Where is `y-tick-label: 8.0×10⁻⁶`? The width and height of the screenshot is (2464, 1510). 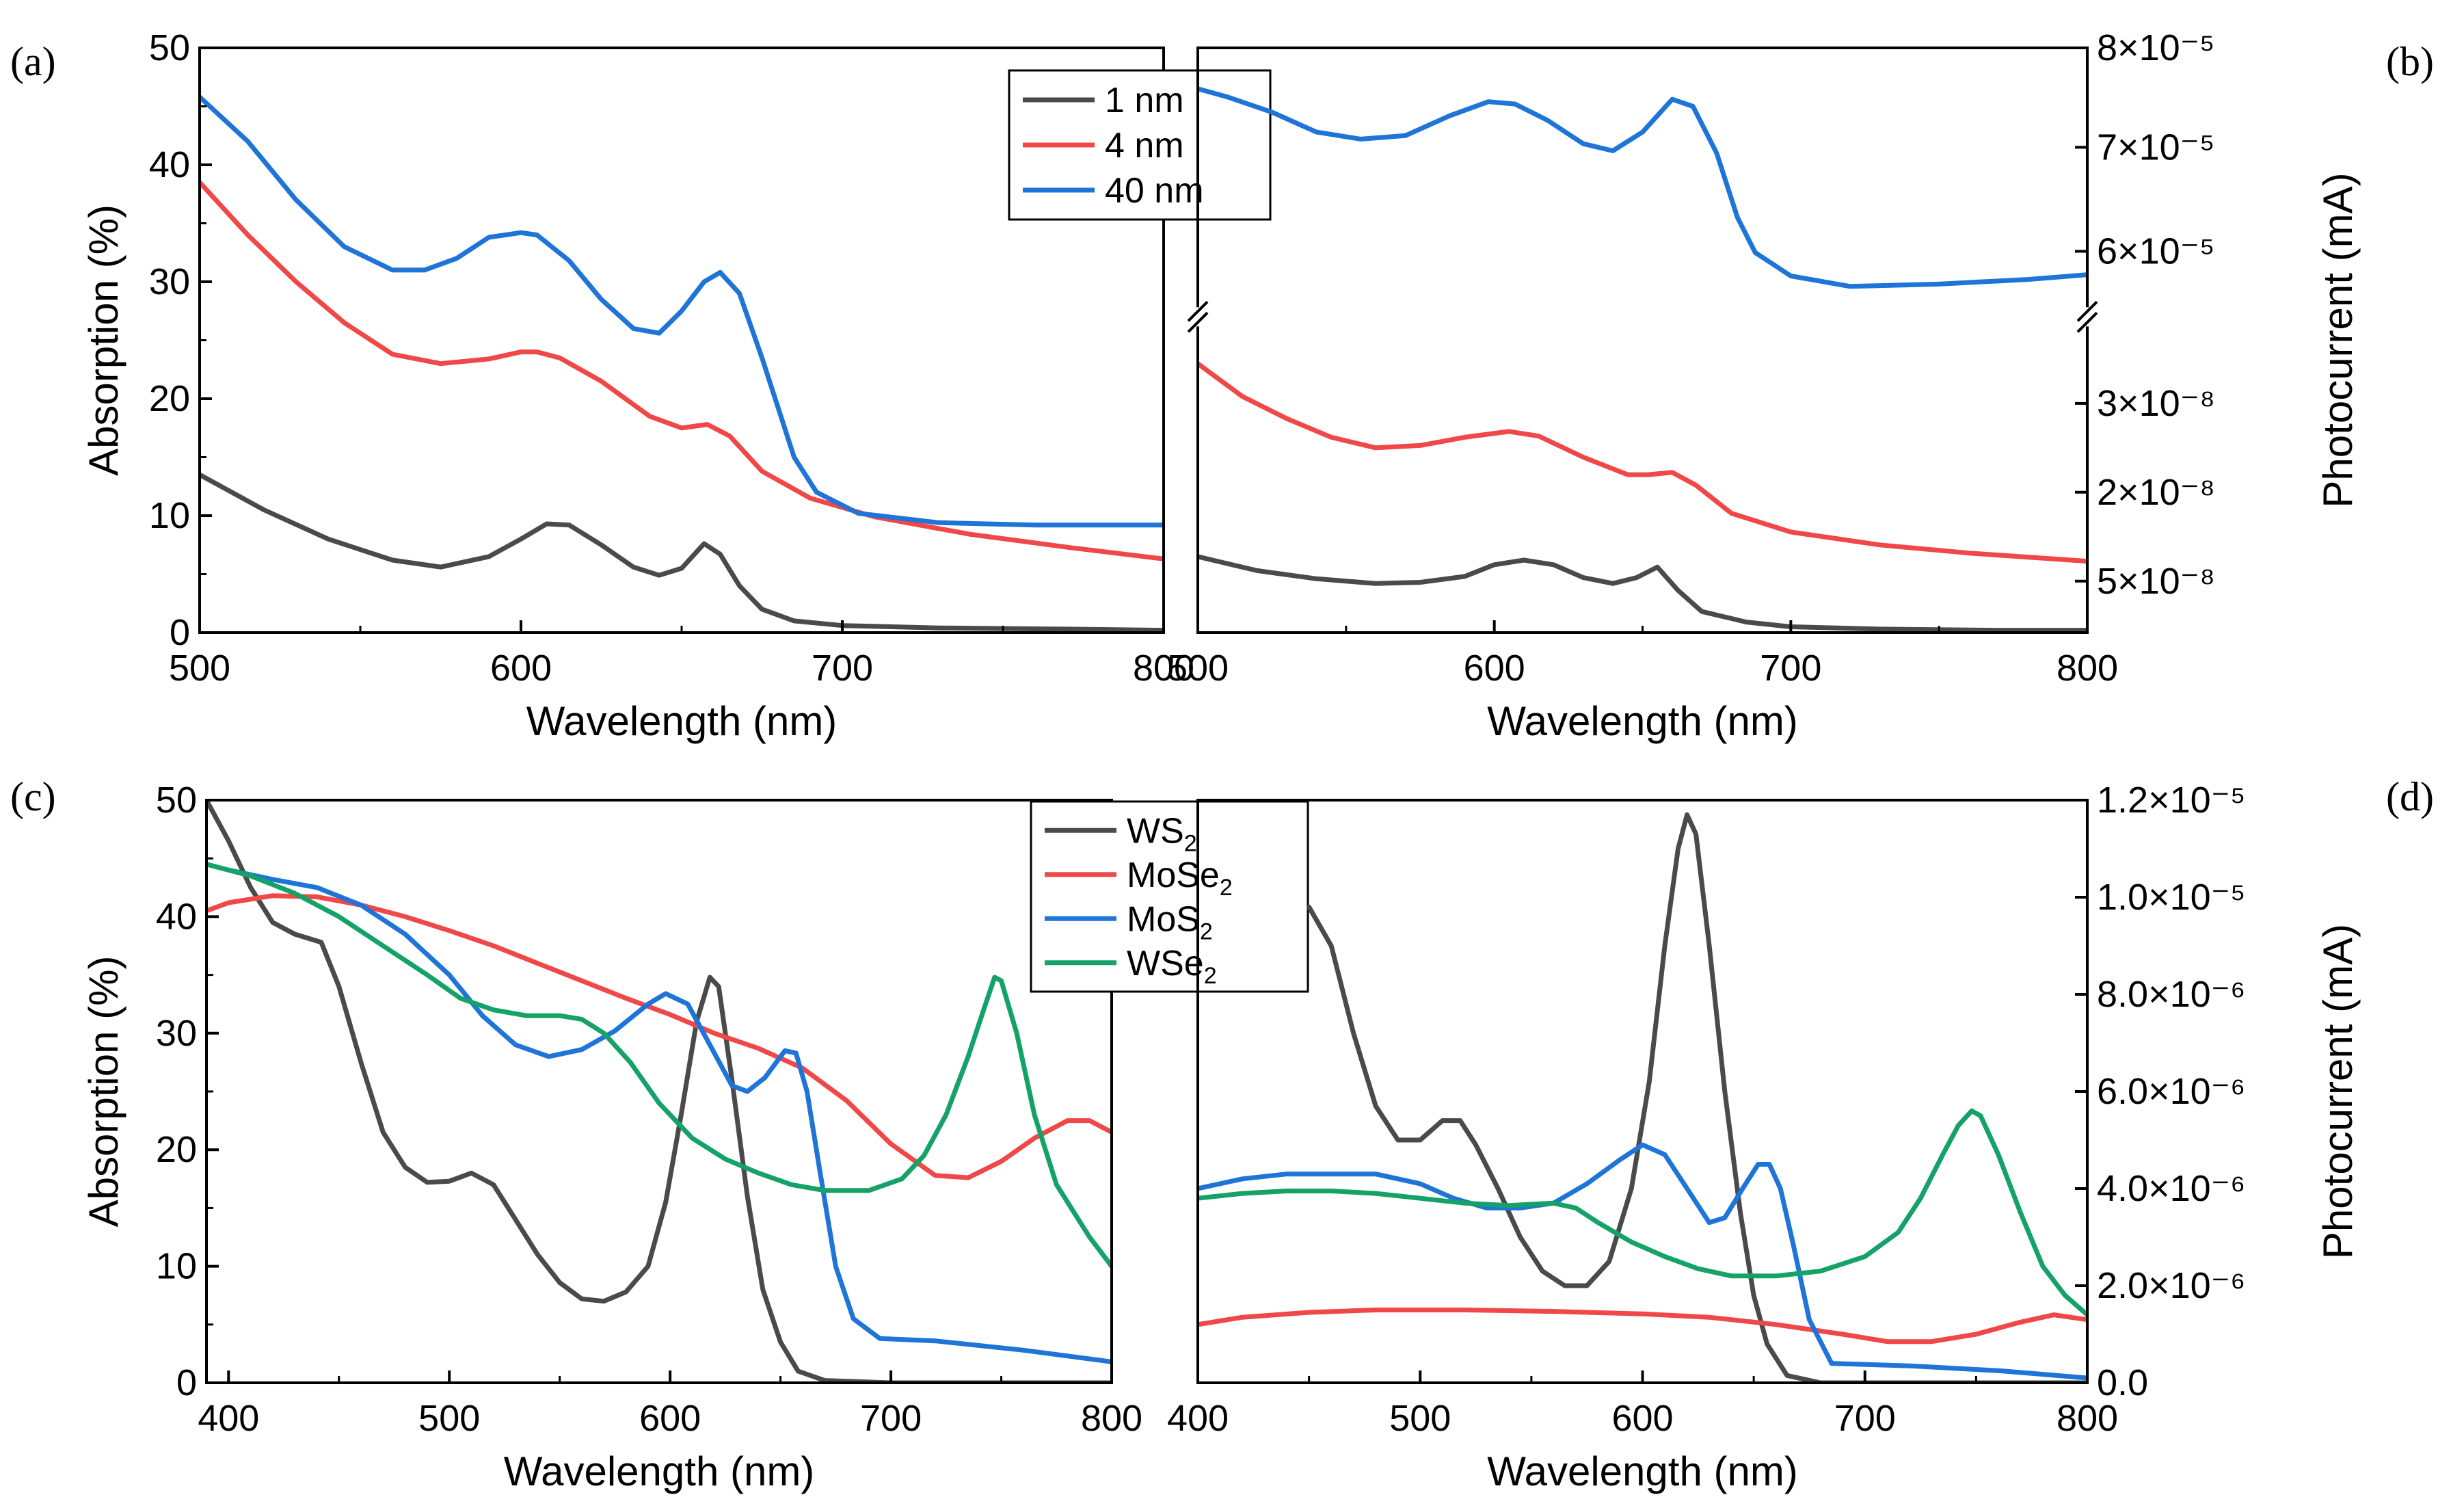 y-tick-label: 8.0×10⁻⁶ is located at coordinates (2171, 994).